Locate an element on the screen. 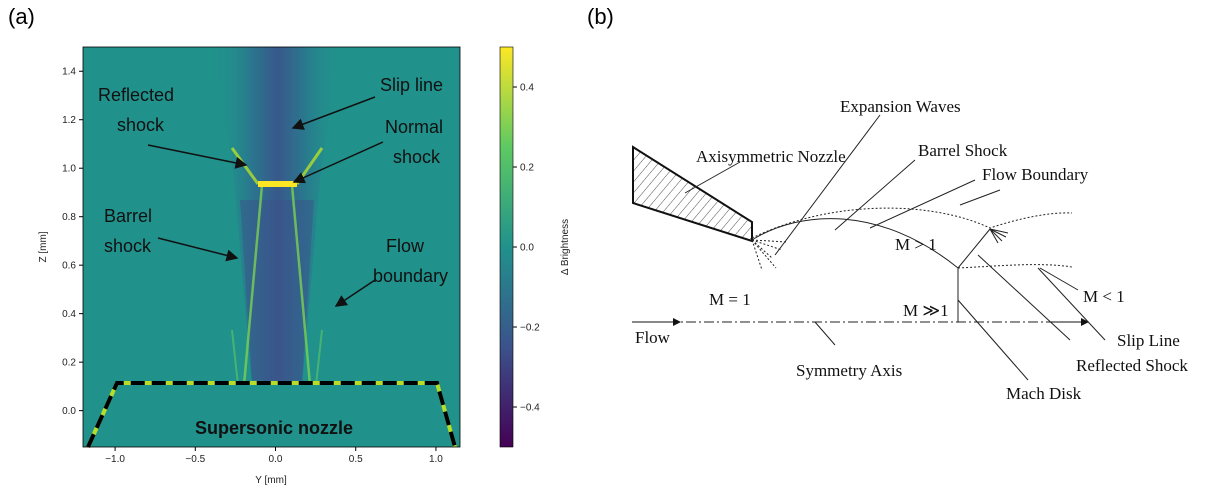 Image resolution: width=1205 pixels, height=487 pixels. colorbar-tick-label: 0.2 is located at coordinates (527, 168).